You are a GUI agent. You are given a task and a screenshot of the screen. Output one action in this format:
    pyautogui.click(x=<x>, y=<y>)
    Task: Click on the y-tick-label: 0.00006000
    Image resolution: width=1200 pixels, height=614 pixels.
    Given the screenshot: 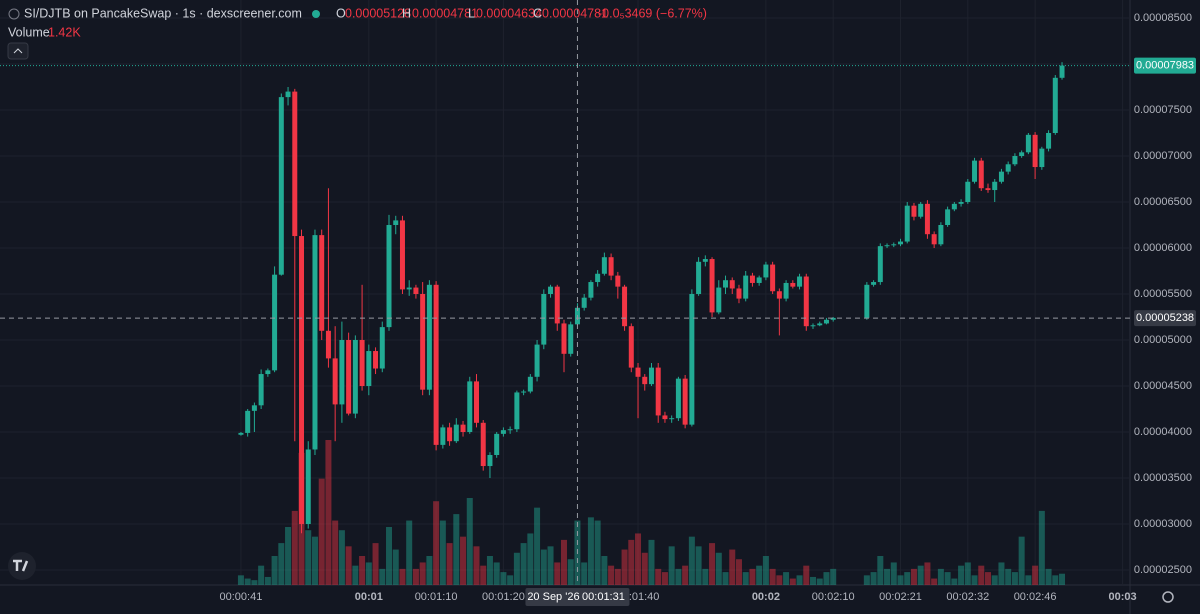 What is the action you would take?
    pyautogui.click(x=1163, y=248)
    